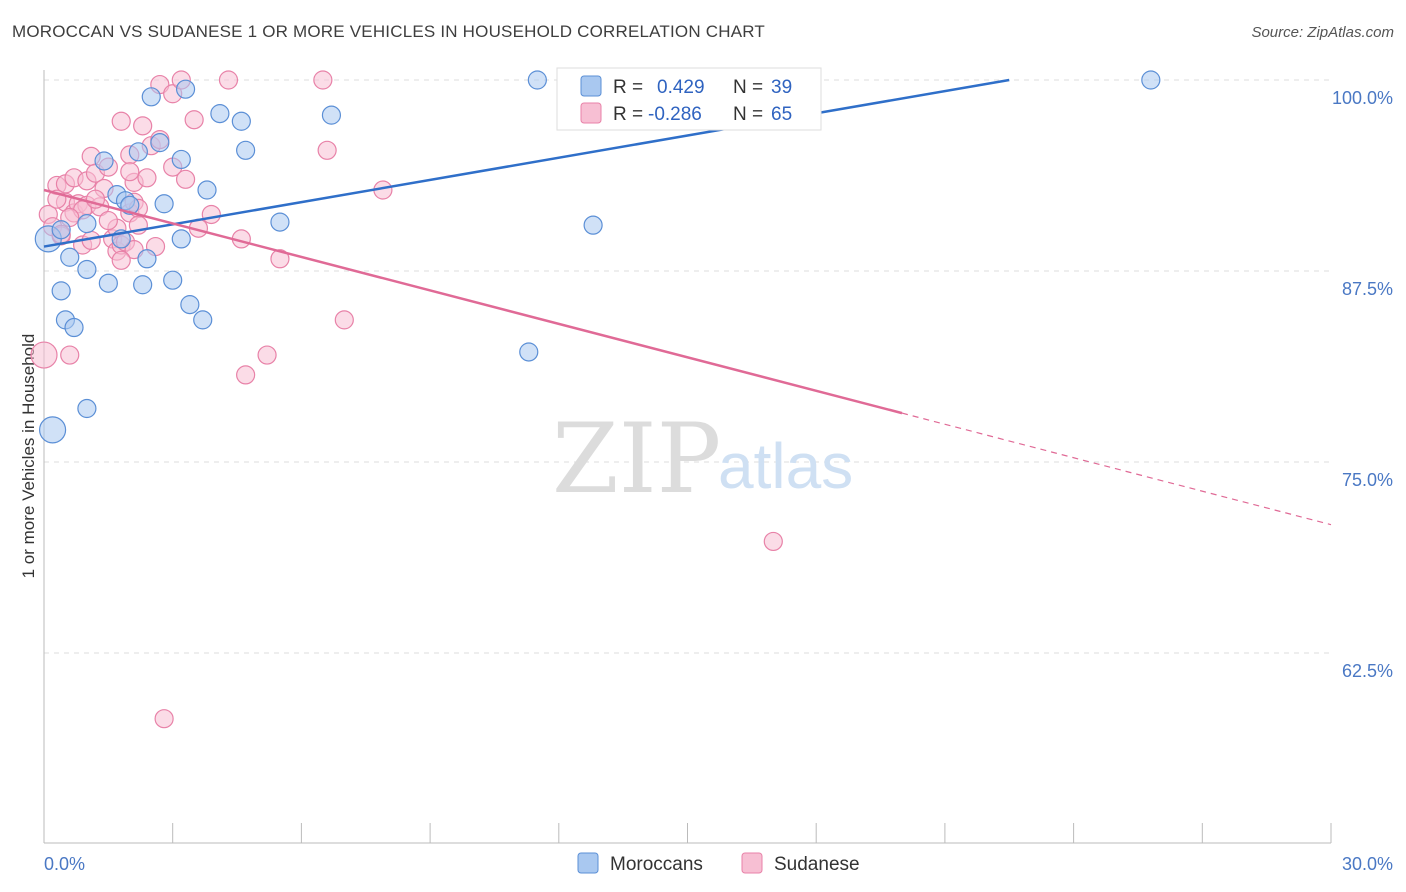 The image size is (1406, 892). Describe the element at coordinates (752, 833) in the screenshot. I see `x-minor-ticks` at that location.